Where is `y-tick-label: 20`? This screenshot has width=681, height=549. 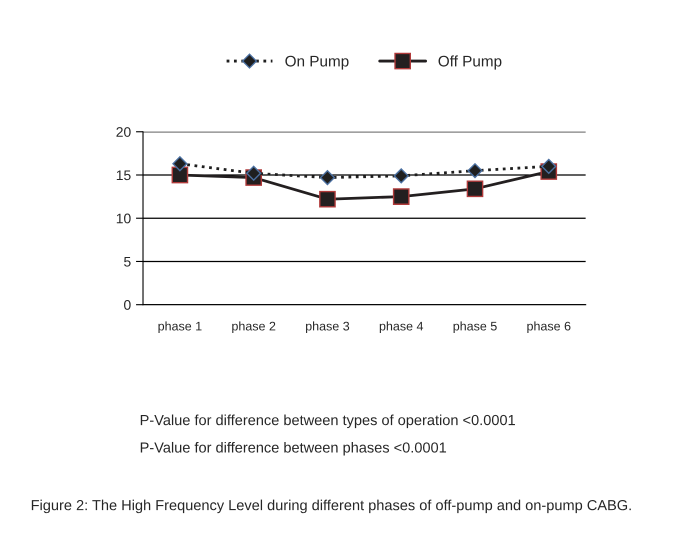 y-tick-label: 20 is located at coordinates (123, 132).